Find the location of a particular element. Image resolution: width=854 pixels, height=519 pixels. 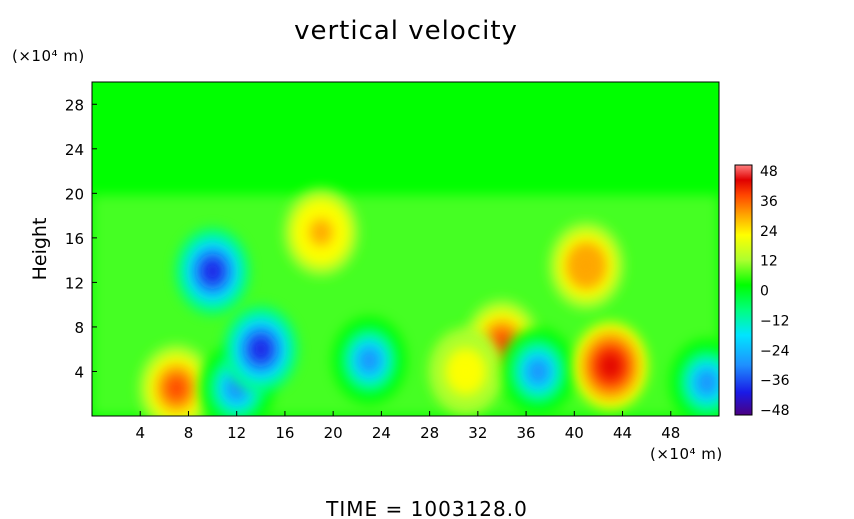

x-tick-label: 8 is located at coordinates (189, 433).